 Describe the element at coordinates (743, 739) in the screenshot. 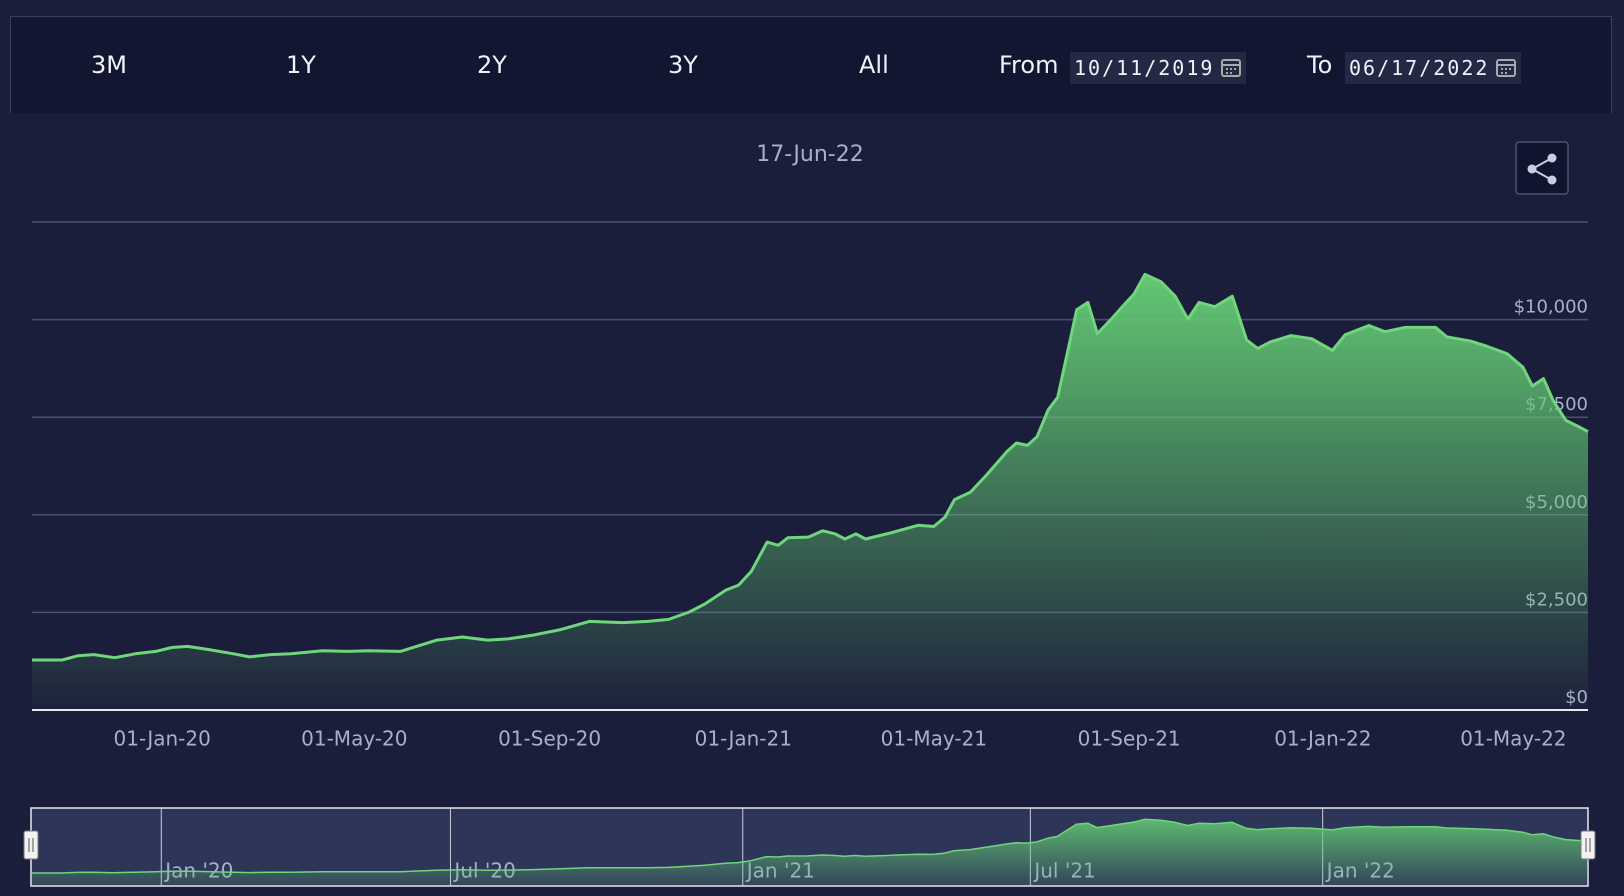

I see `x-tick-label: 01-Jan-21` at that location.